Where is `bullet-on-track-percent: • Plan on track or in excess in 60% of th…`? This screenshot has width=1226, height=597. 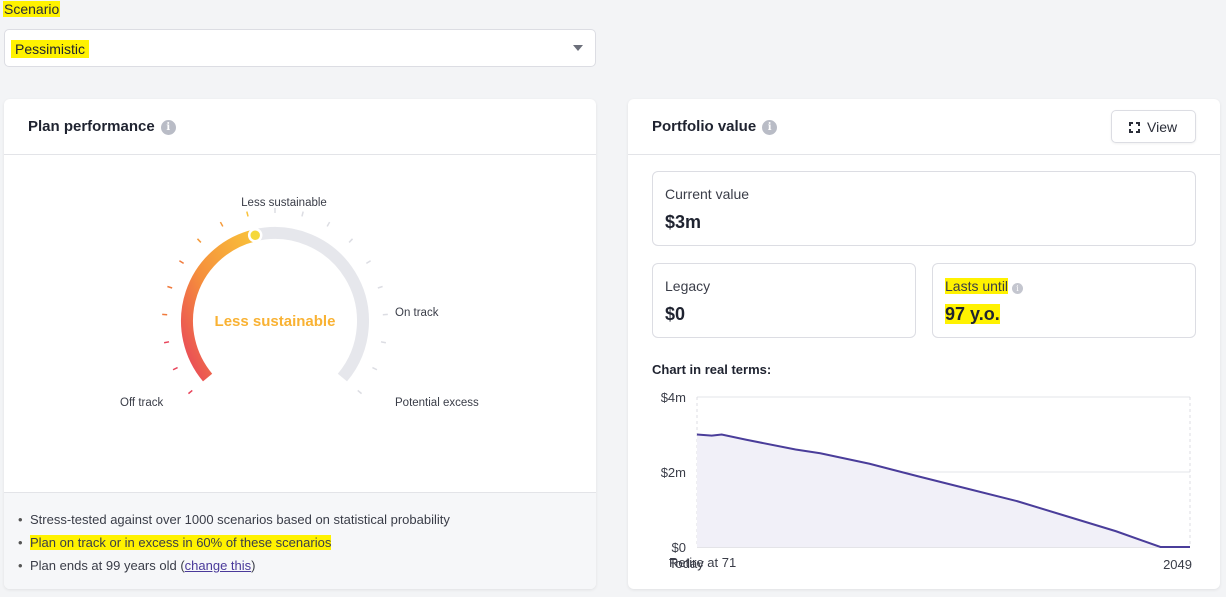 bullet-on-track-percent: • Plan on track or in excess in 60% of th… is located at coordinates (175, 542).